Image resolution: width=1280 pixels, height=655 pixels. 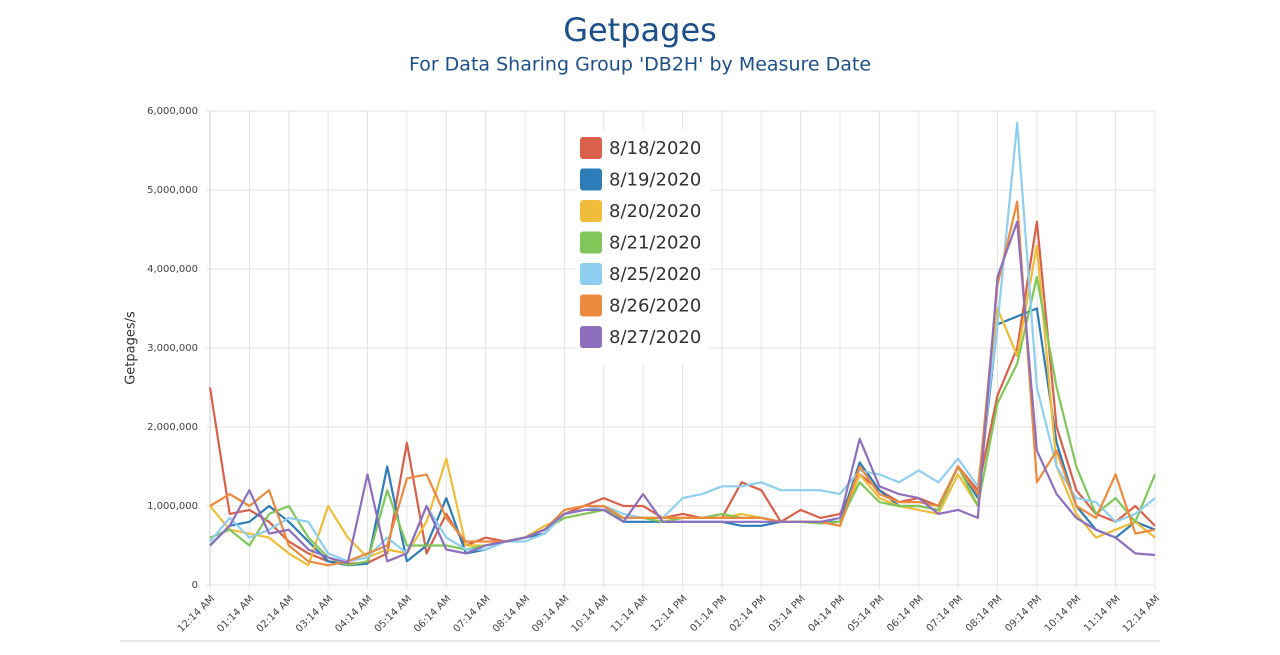 I want to click on x-tick-label: 03:14 PM, so click(x=787, y=613).